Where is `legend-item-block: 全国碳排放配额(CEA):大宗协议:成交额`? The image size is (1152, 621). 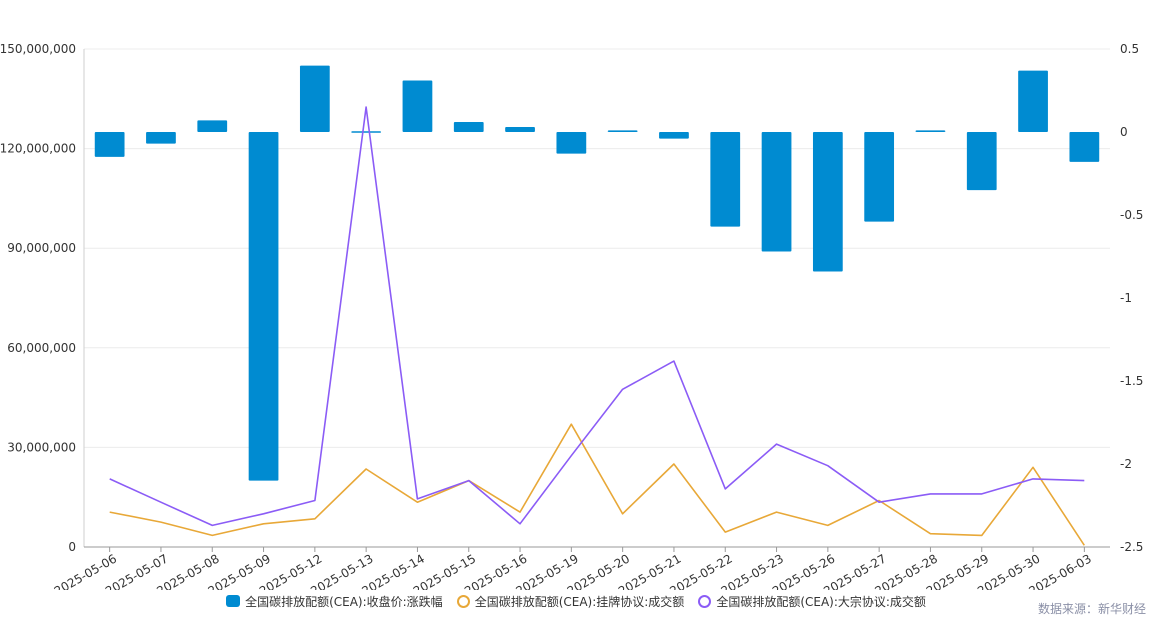 legend-item-block: 全国碳排放配额(CEA):大宗协议:成交额 is located at coordinates (812, 601).